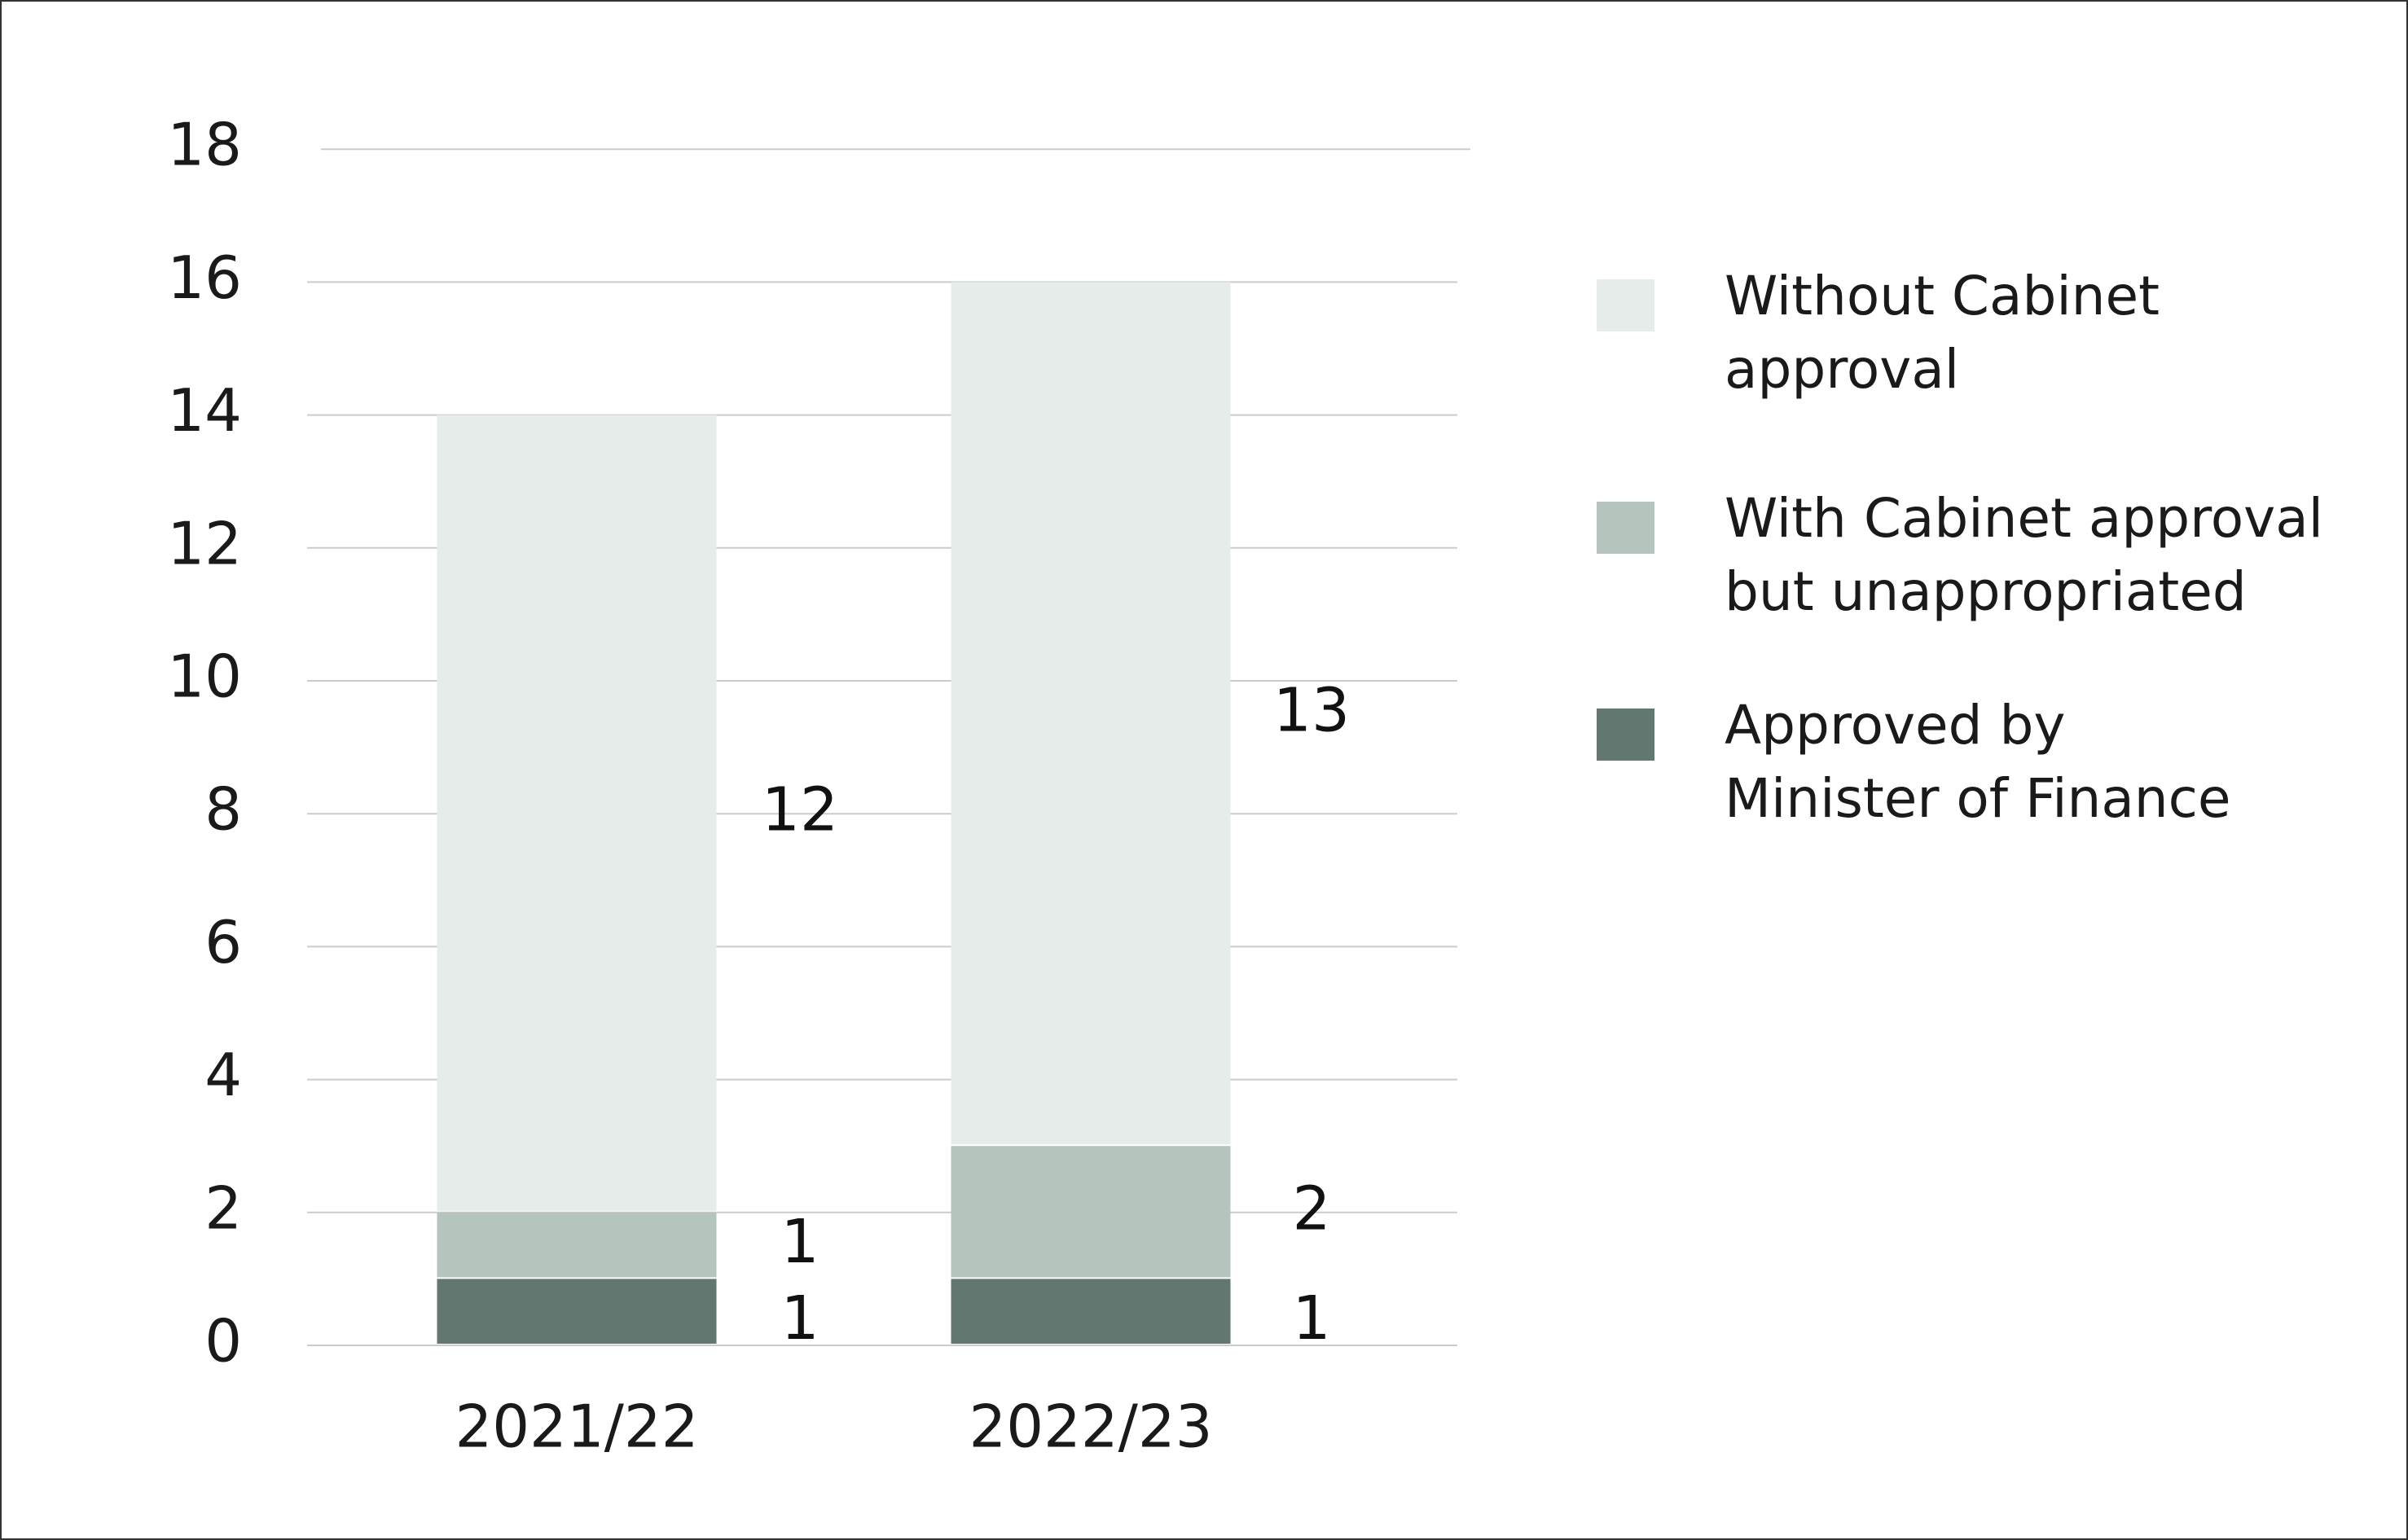 The height and width of the screenshot is (1540, 2408). Describe the element at coordinates (204, 743) in the screenshot. I see `y-axis-ticks: 0 2 4 6 8 10 12 14 16 18` at that location.